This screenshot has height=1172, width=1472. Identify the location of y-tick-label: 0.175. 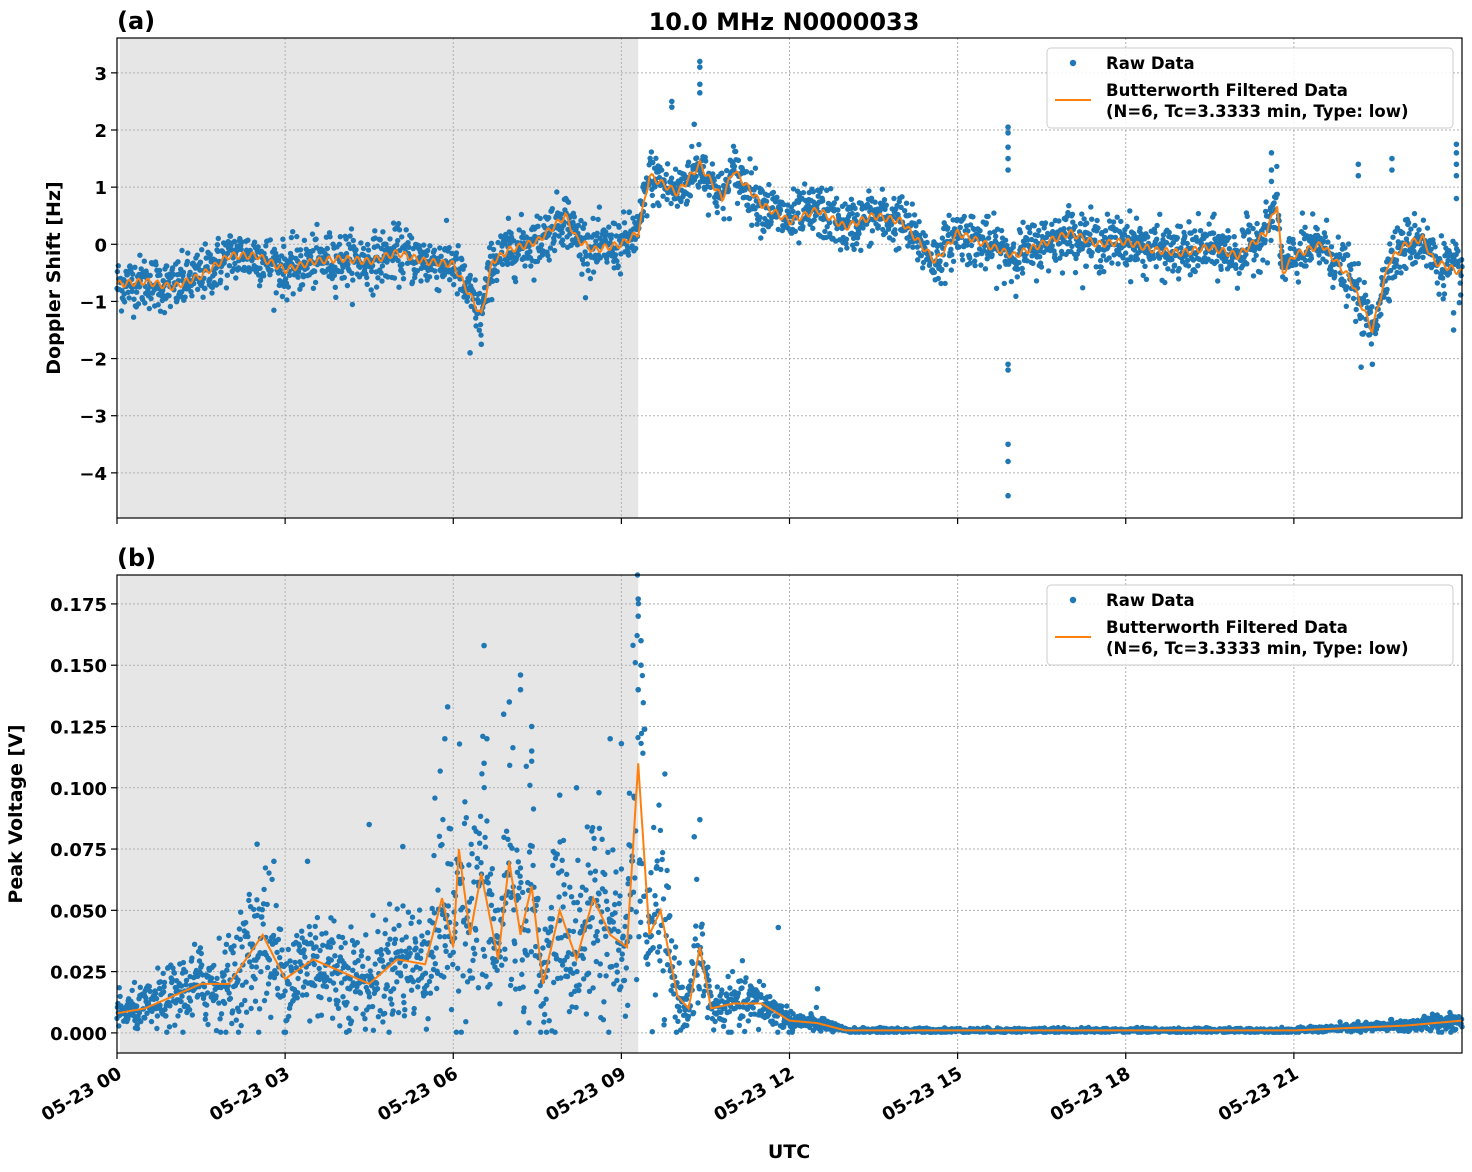
(78, 605).